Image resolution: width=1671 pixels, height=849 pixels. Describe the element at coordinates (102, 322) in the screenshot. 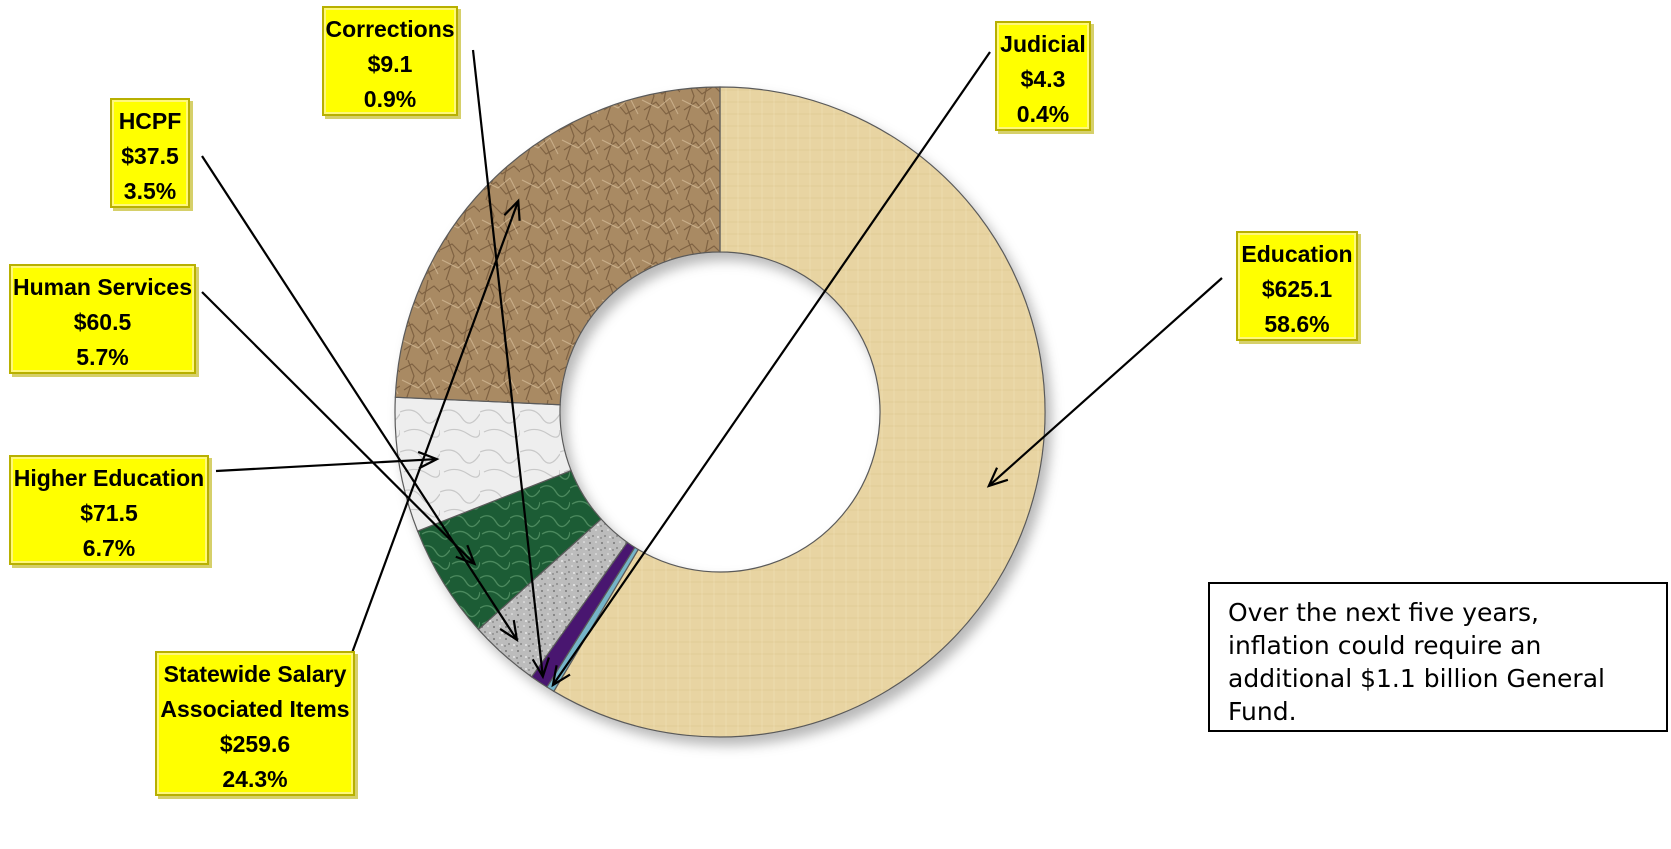

I see `label-human-services-value: $60.5` at that location.